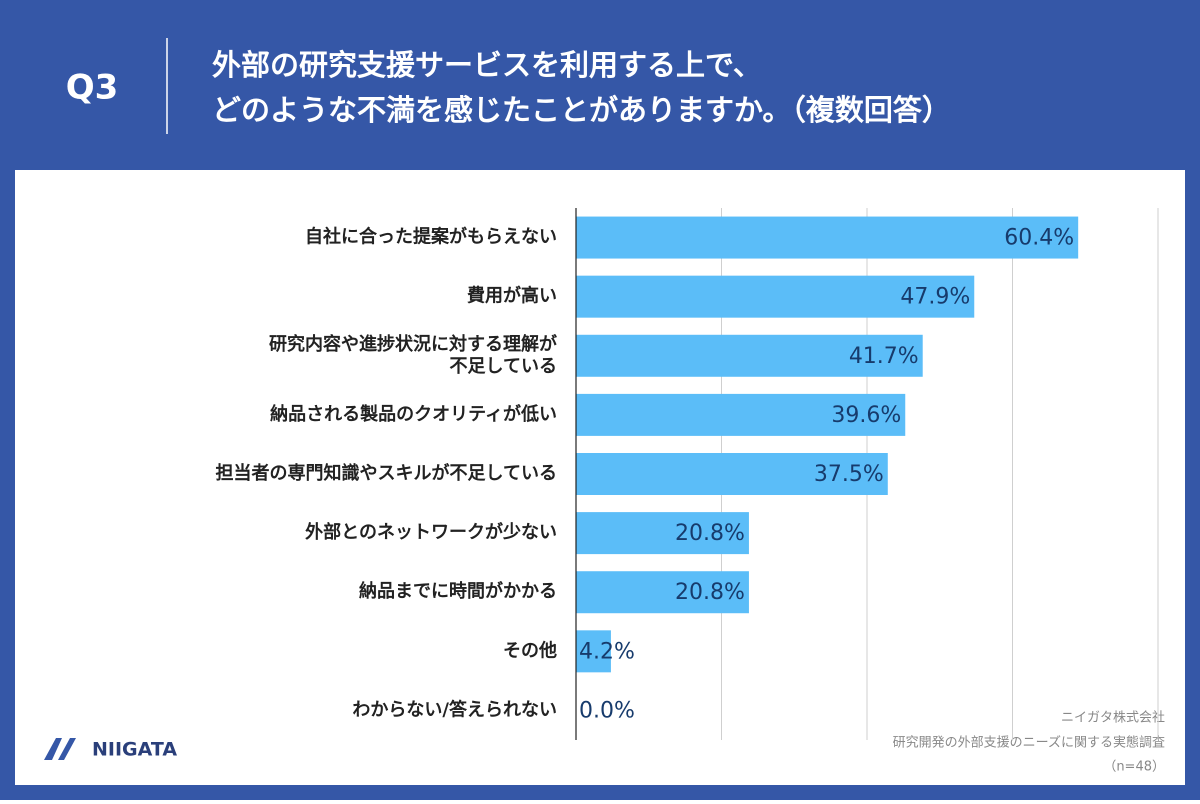 This screenshot has height=804, width=1200. Describe the element at coordinates (512, 296) in the screenshot. I see `category-label: 費用が高い` at that location.